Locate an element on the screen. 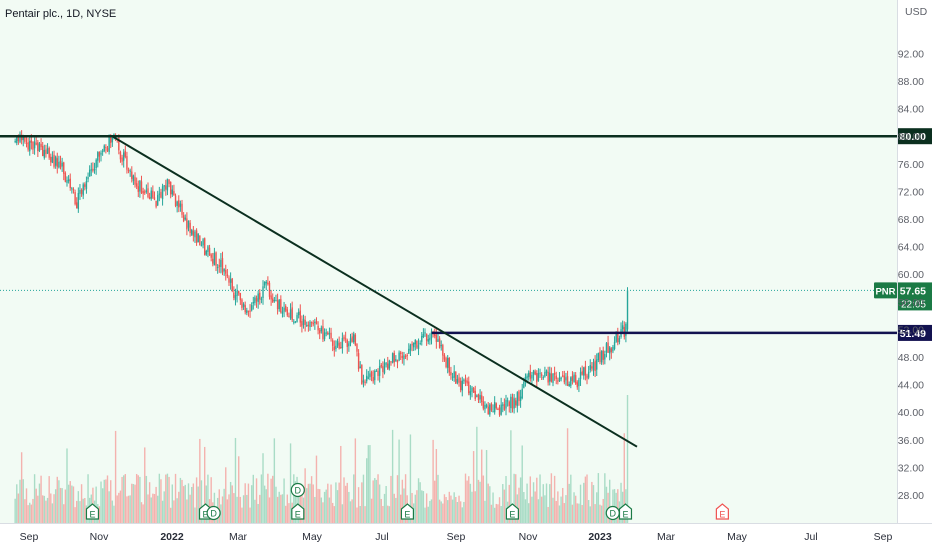 Image resolution: width=932 pixels, height=555 pixels. countdown-label: 22:05 is located at coordinates (913, 304).